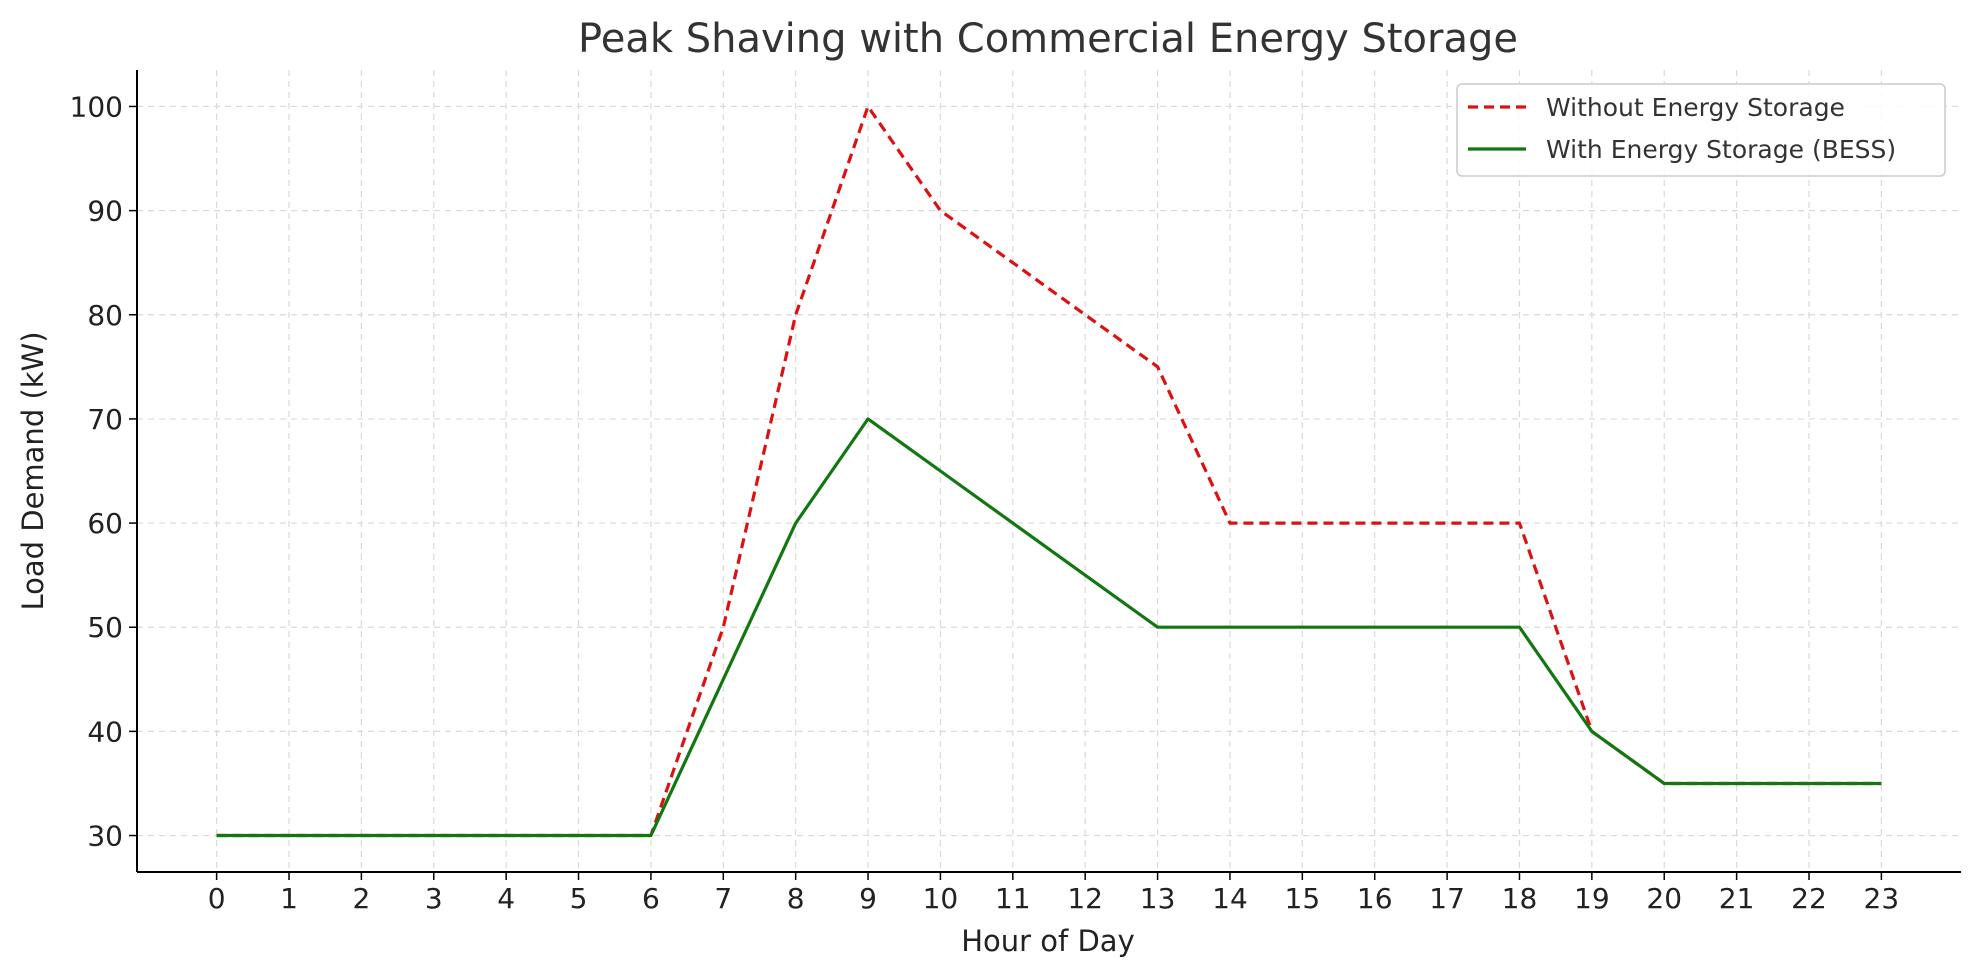 This screenshot has width=1979, height=980. What do you see at coordinates (651, 898) in the screenshot?
I see `x-tick-label-6: 6` at bounding box center [651, 898].